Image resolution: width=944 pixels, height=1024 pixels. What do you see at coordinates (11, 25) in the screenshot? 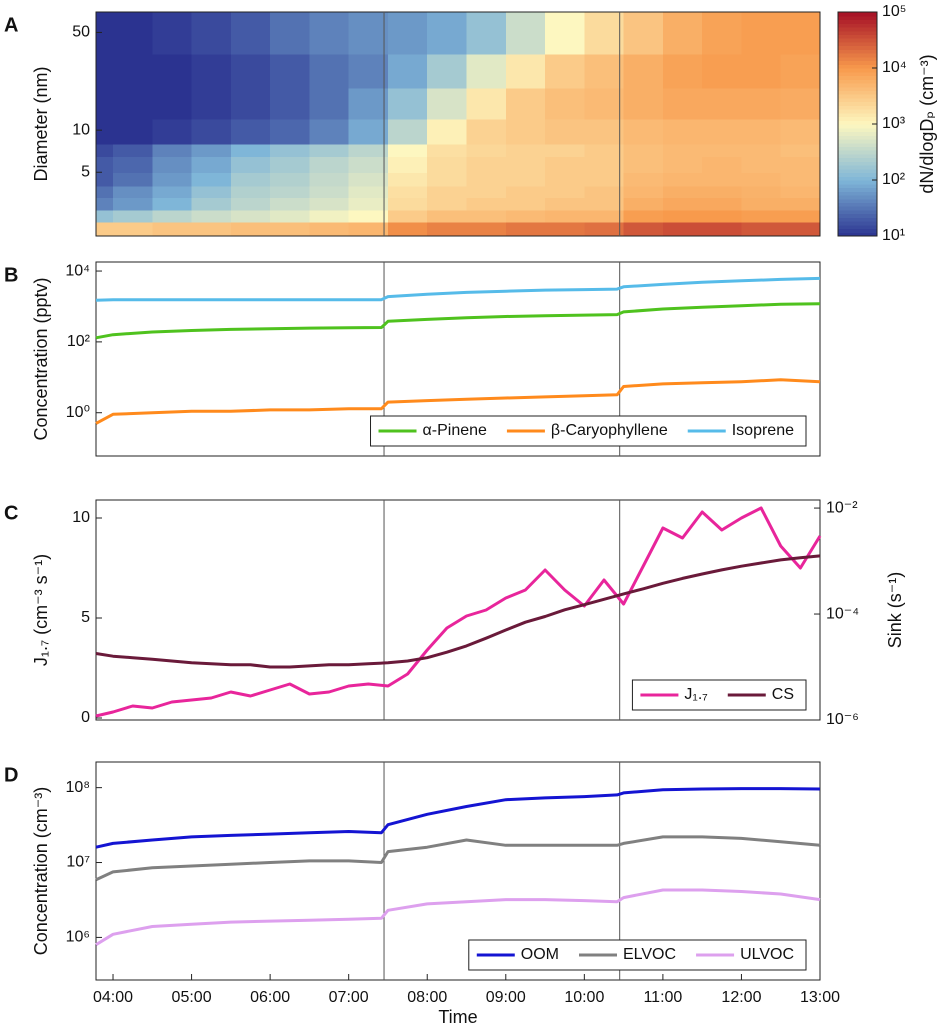
I see `panel-label: A` at bounding box center [11, 25].